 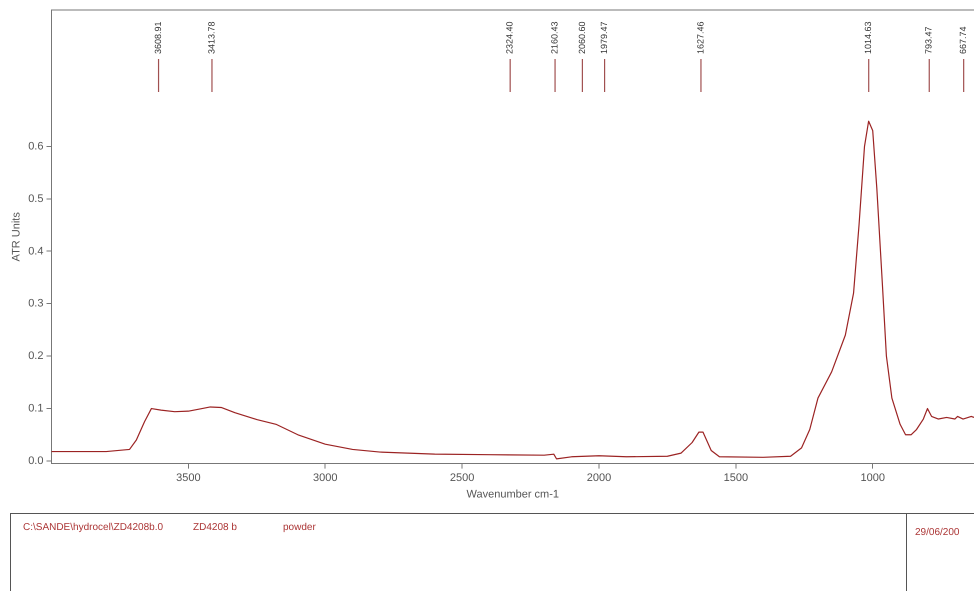 What do you see at coordinates (36, 461) in the screenshot?
I see `y-tick-label: 0.0` at bounding box center [36, 461].